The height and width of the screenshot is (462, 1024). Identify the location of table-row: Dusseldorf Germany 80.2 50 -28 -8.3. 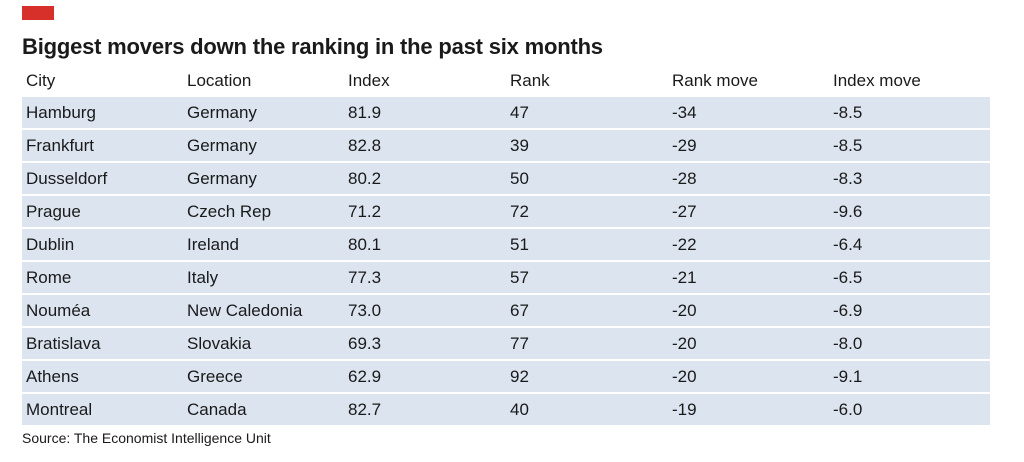
(506, 179).